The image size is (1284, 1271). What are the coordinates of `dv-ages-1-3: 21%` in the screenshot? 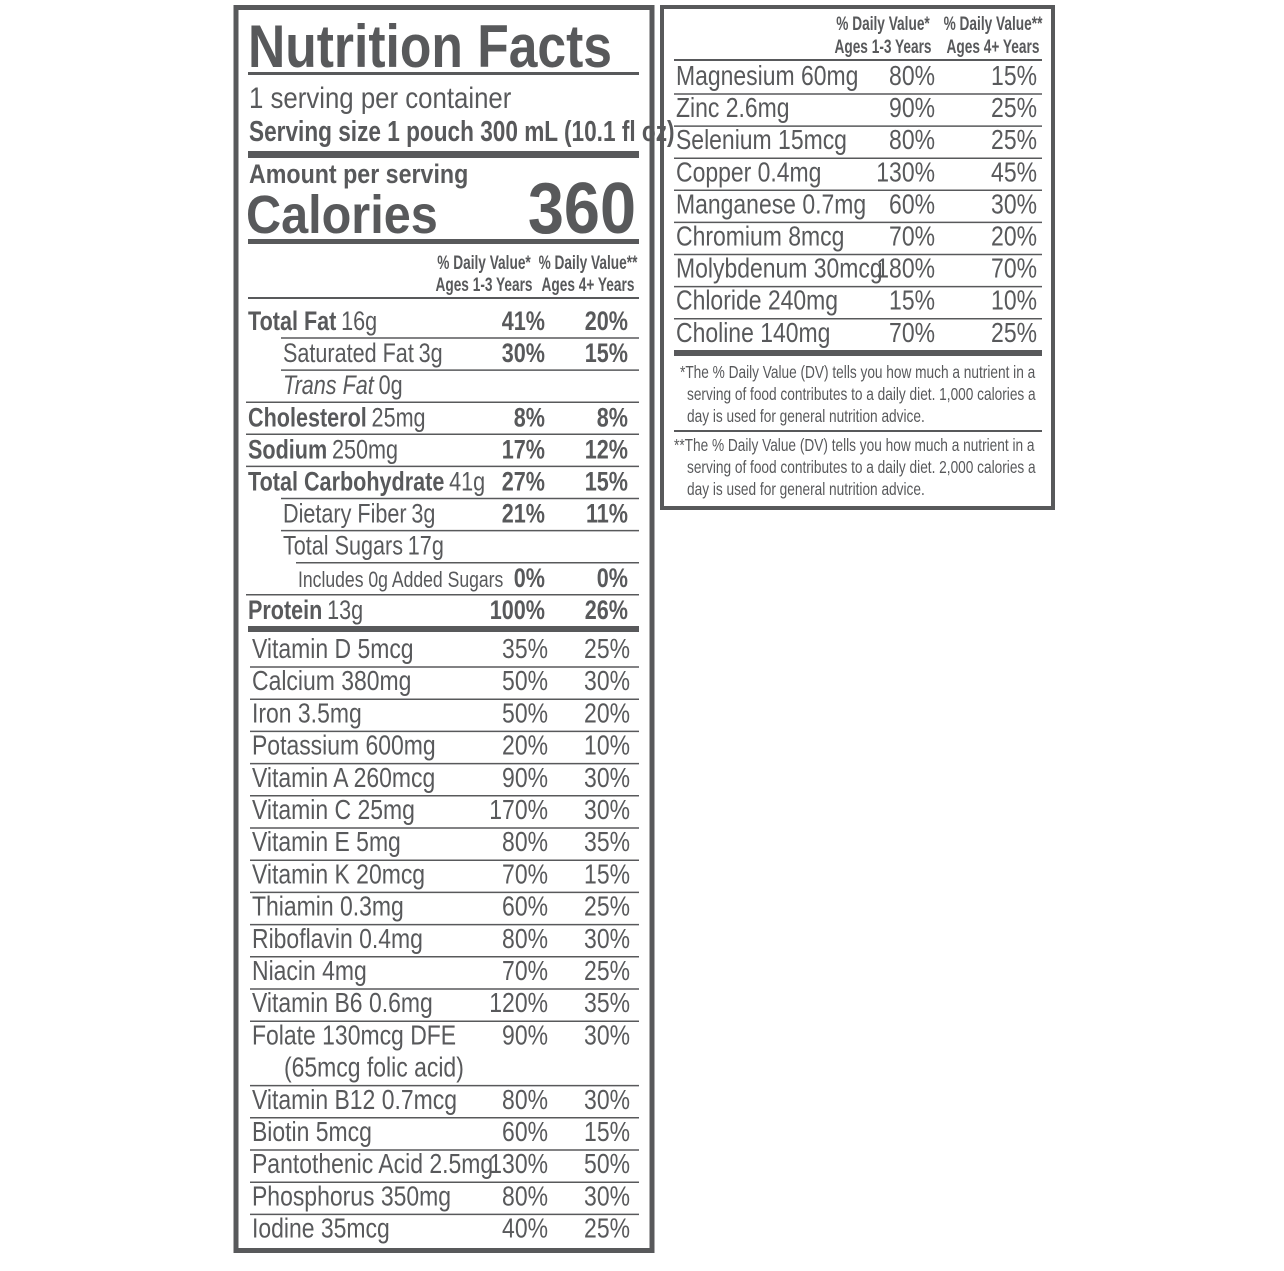 It's located at (523, 514).